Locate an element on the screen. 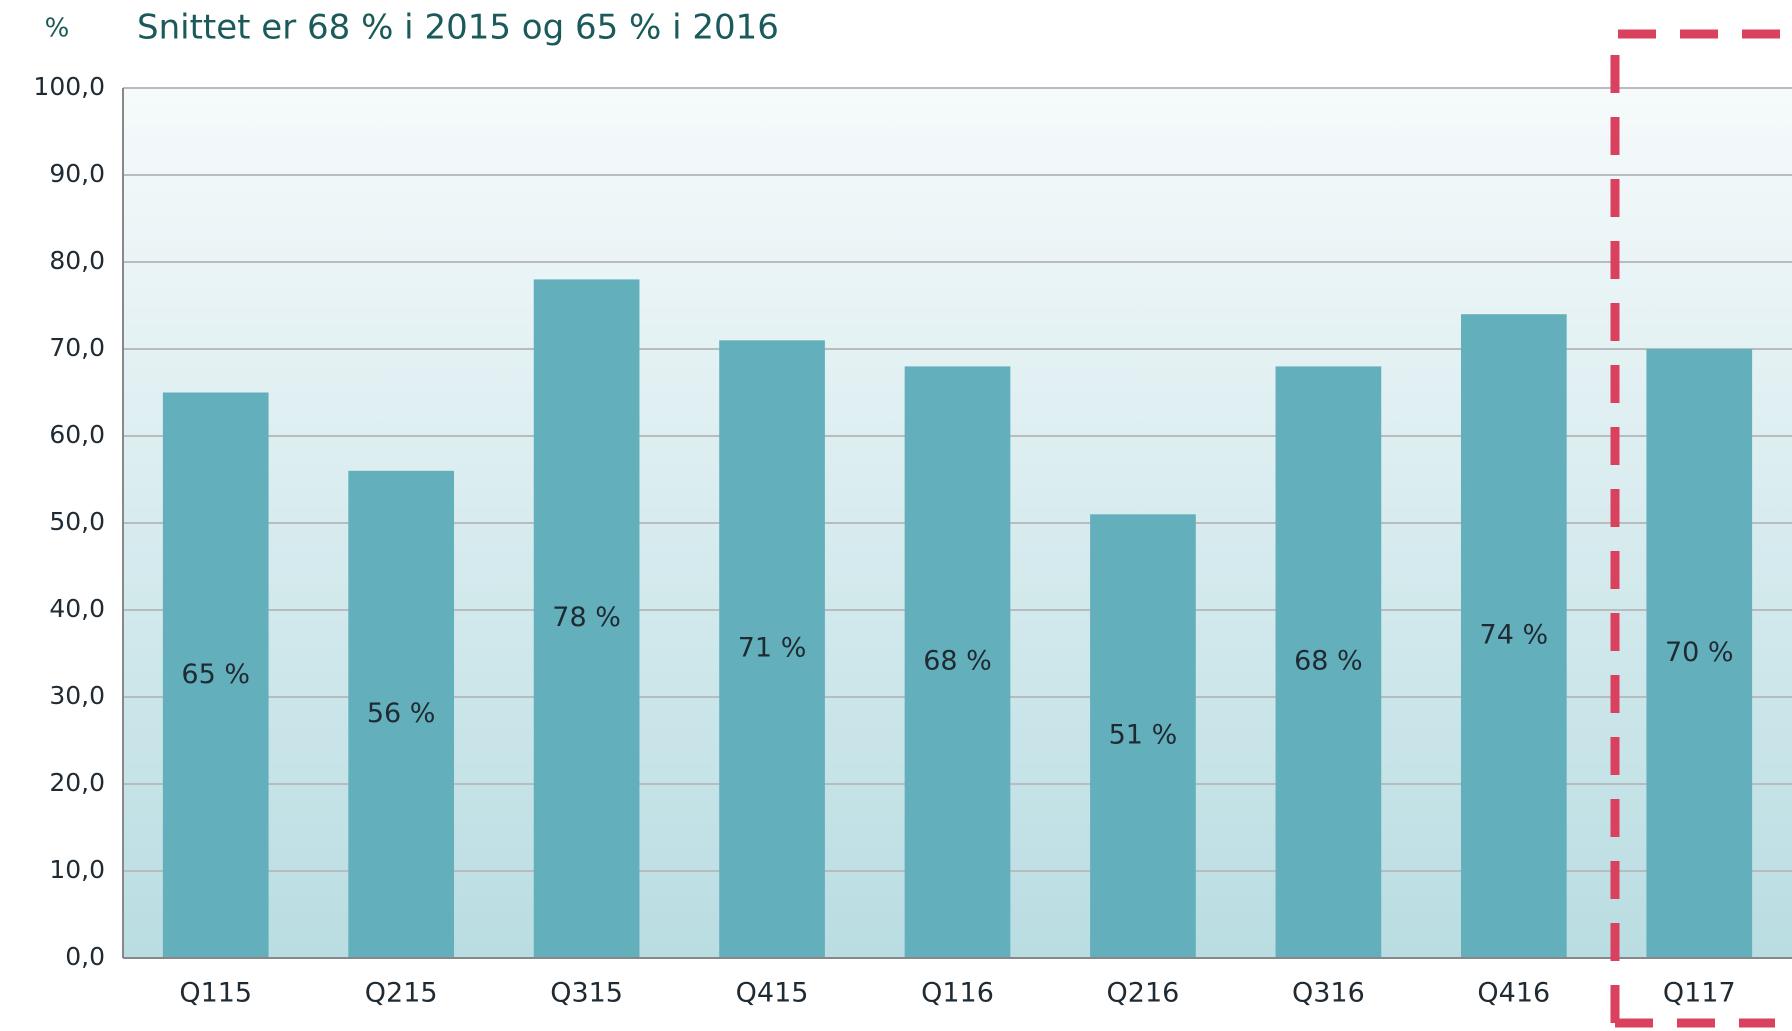 This screenshot has width=1792, height=1031. x-tick-label: Q117 is located at coordinates (1699, 993).